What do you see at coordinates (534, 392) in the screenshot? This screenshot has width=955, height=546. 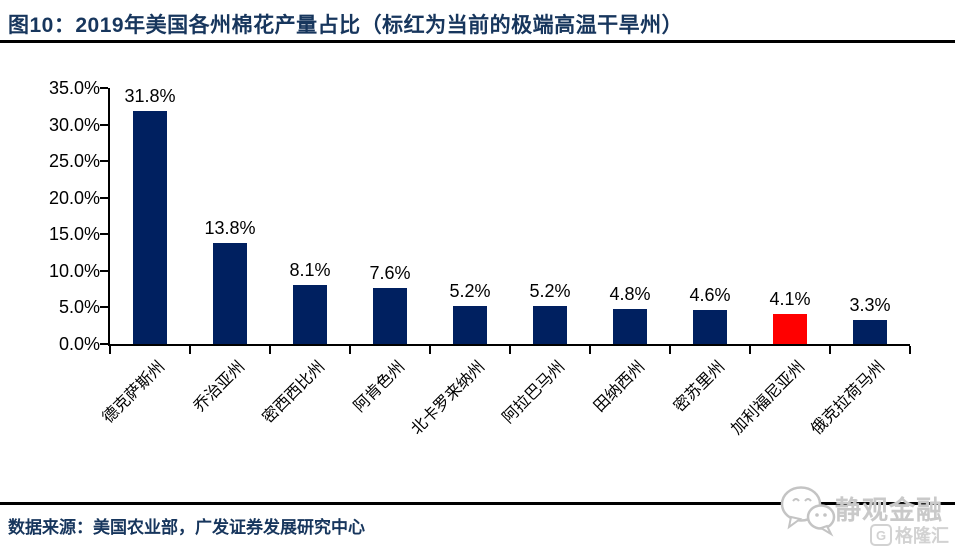 I see `x-axis-category-text: 阿拉巴马州` at bounding box center [534, 392].